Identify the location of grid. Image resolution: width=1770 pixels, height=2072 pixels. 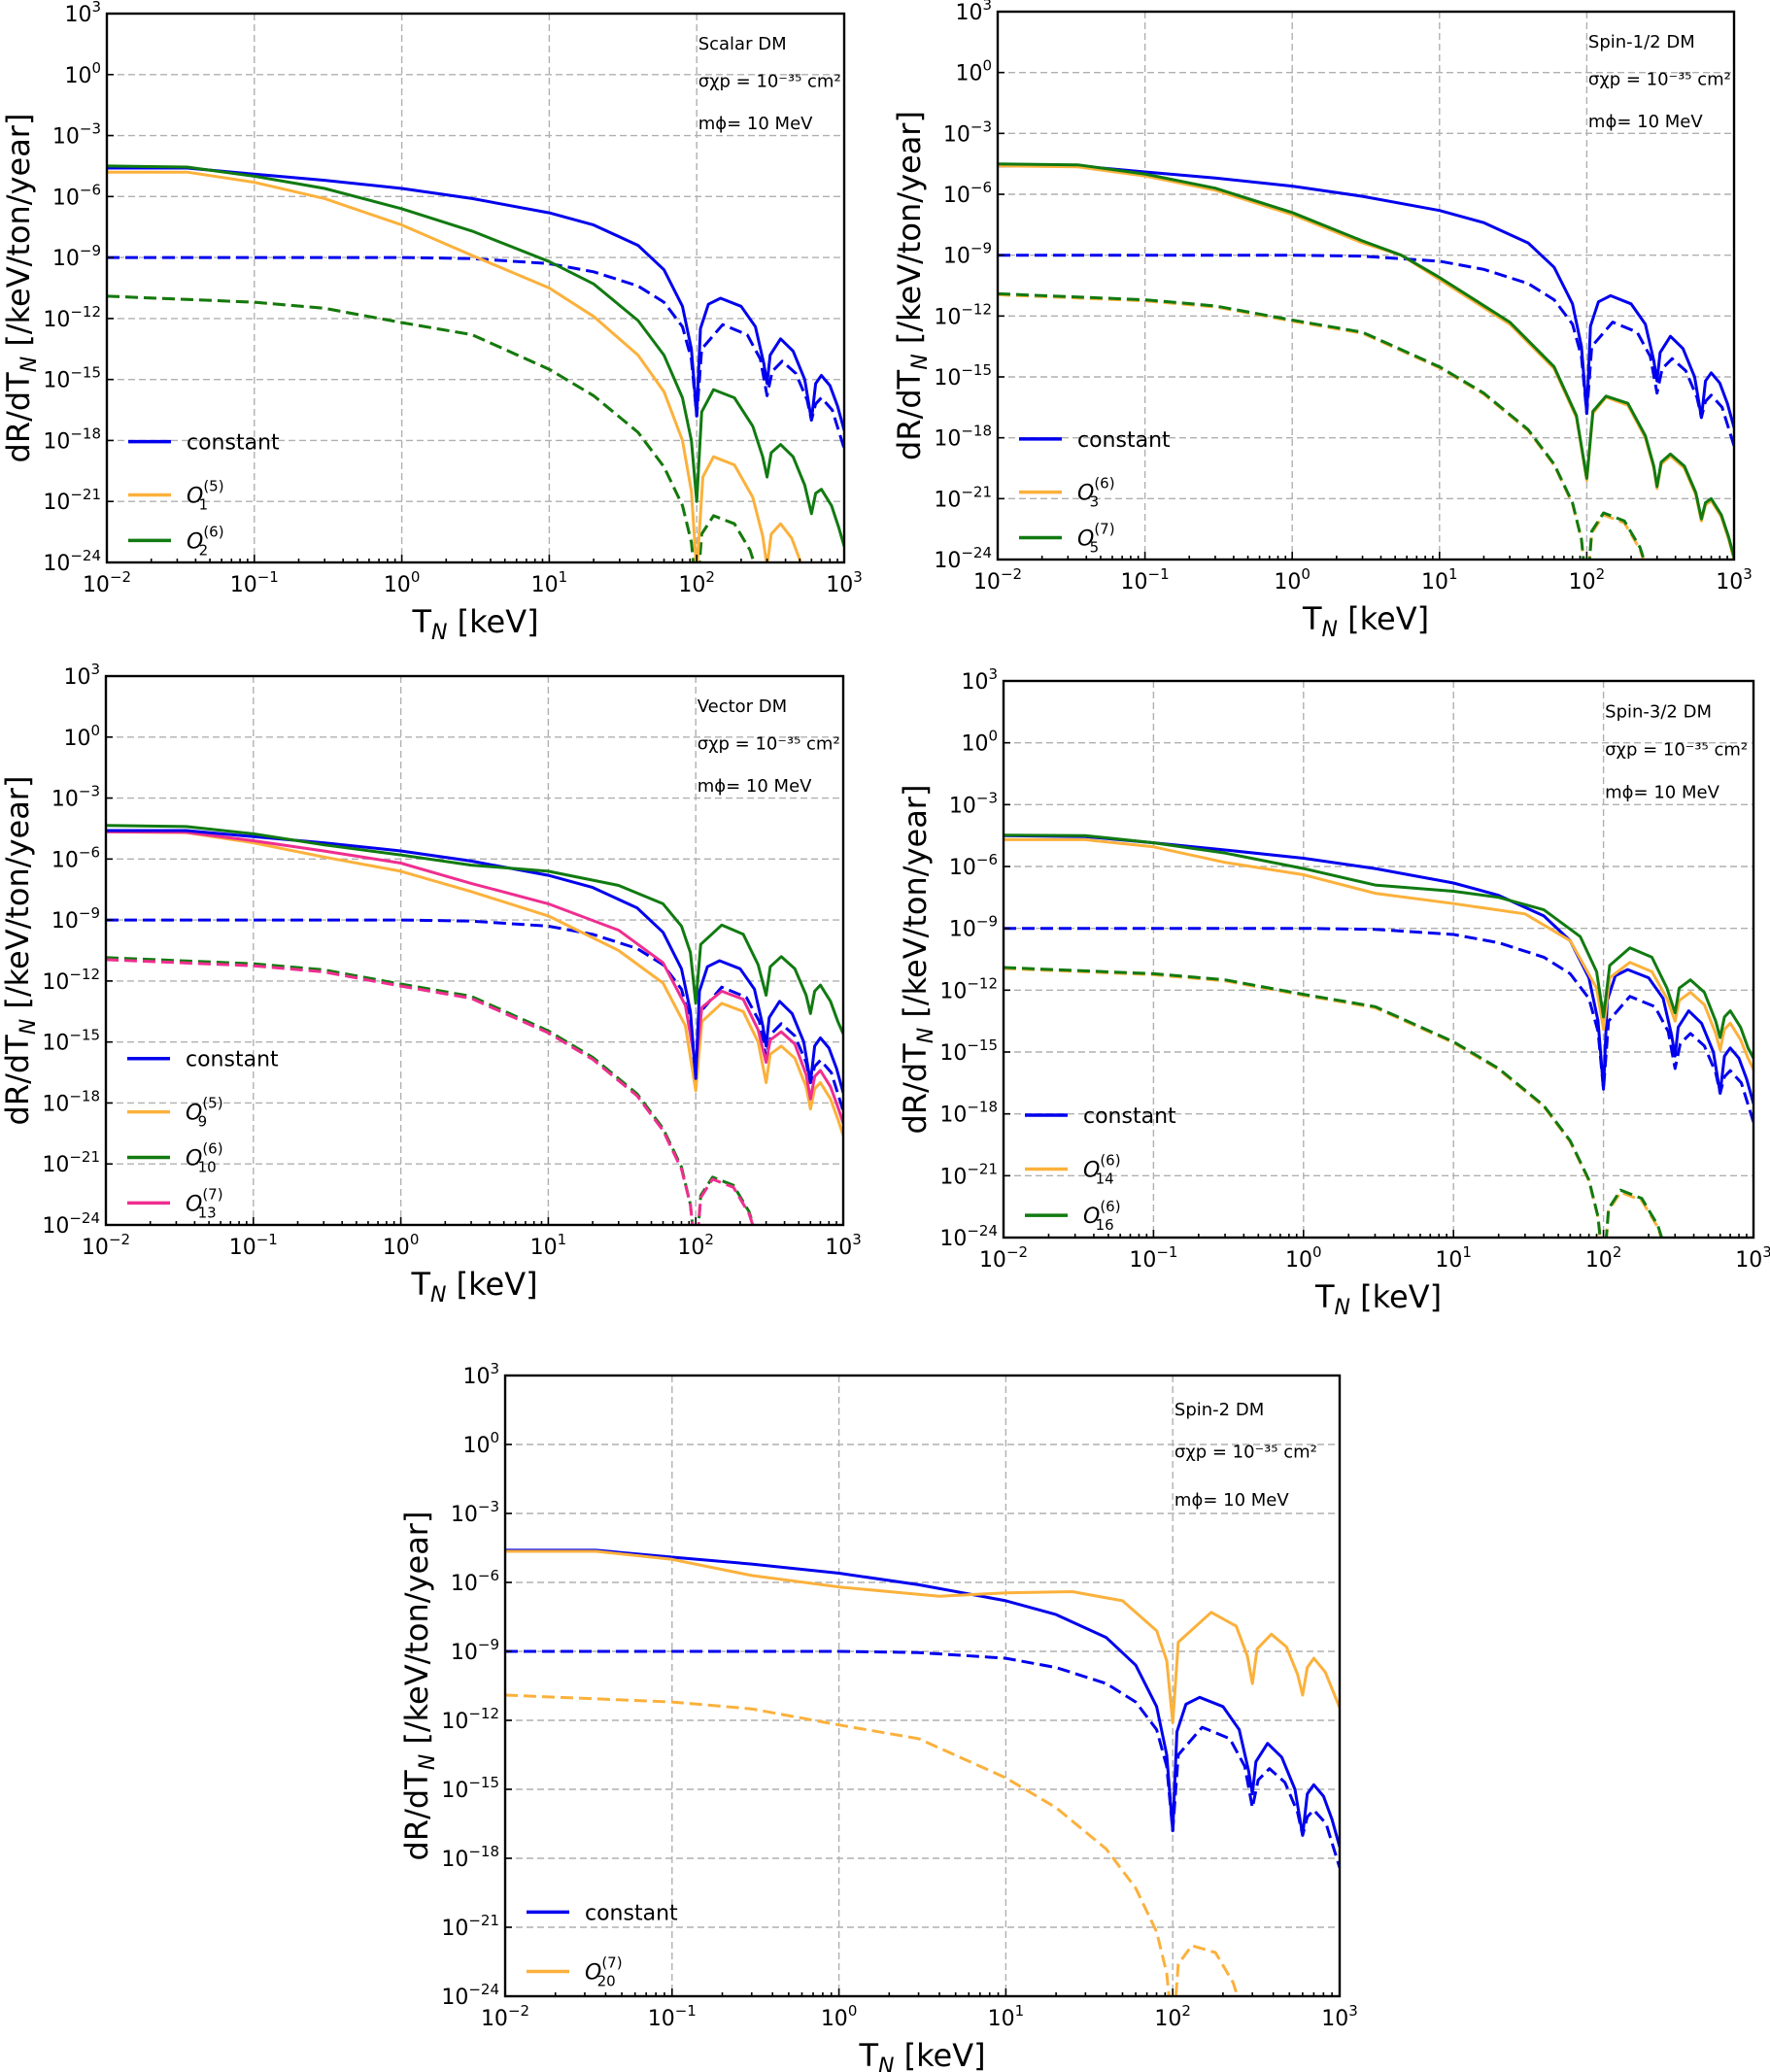
(922, 1686).